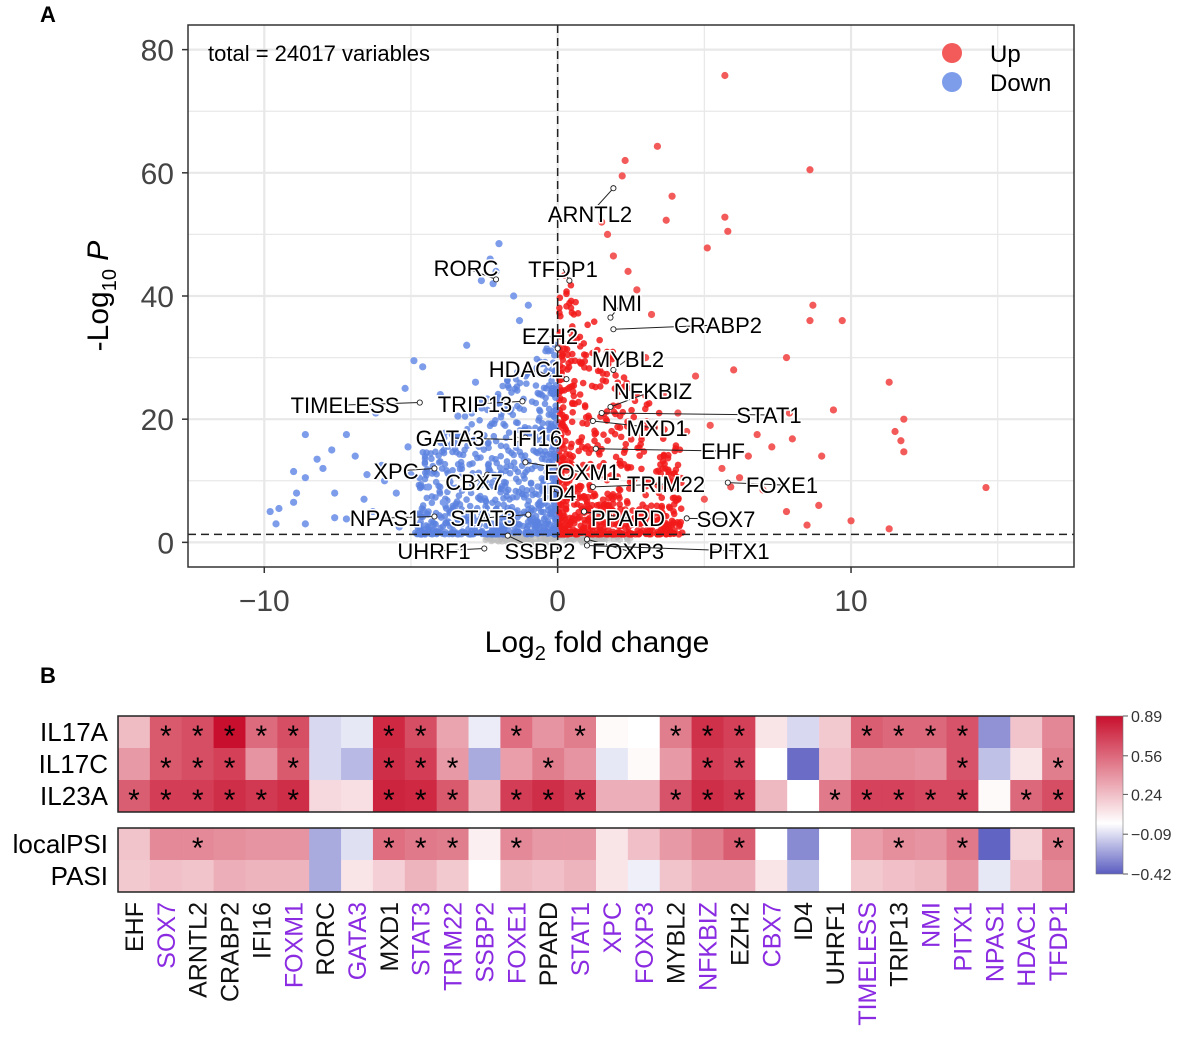  What do you see at coordinates (390, 936) in the screenshot?
I see `column-label-mxd1: MXD1` at bounding box center [390, 936].